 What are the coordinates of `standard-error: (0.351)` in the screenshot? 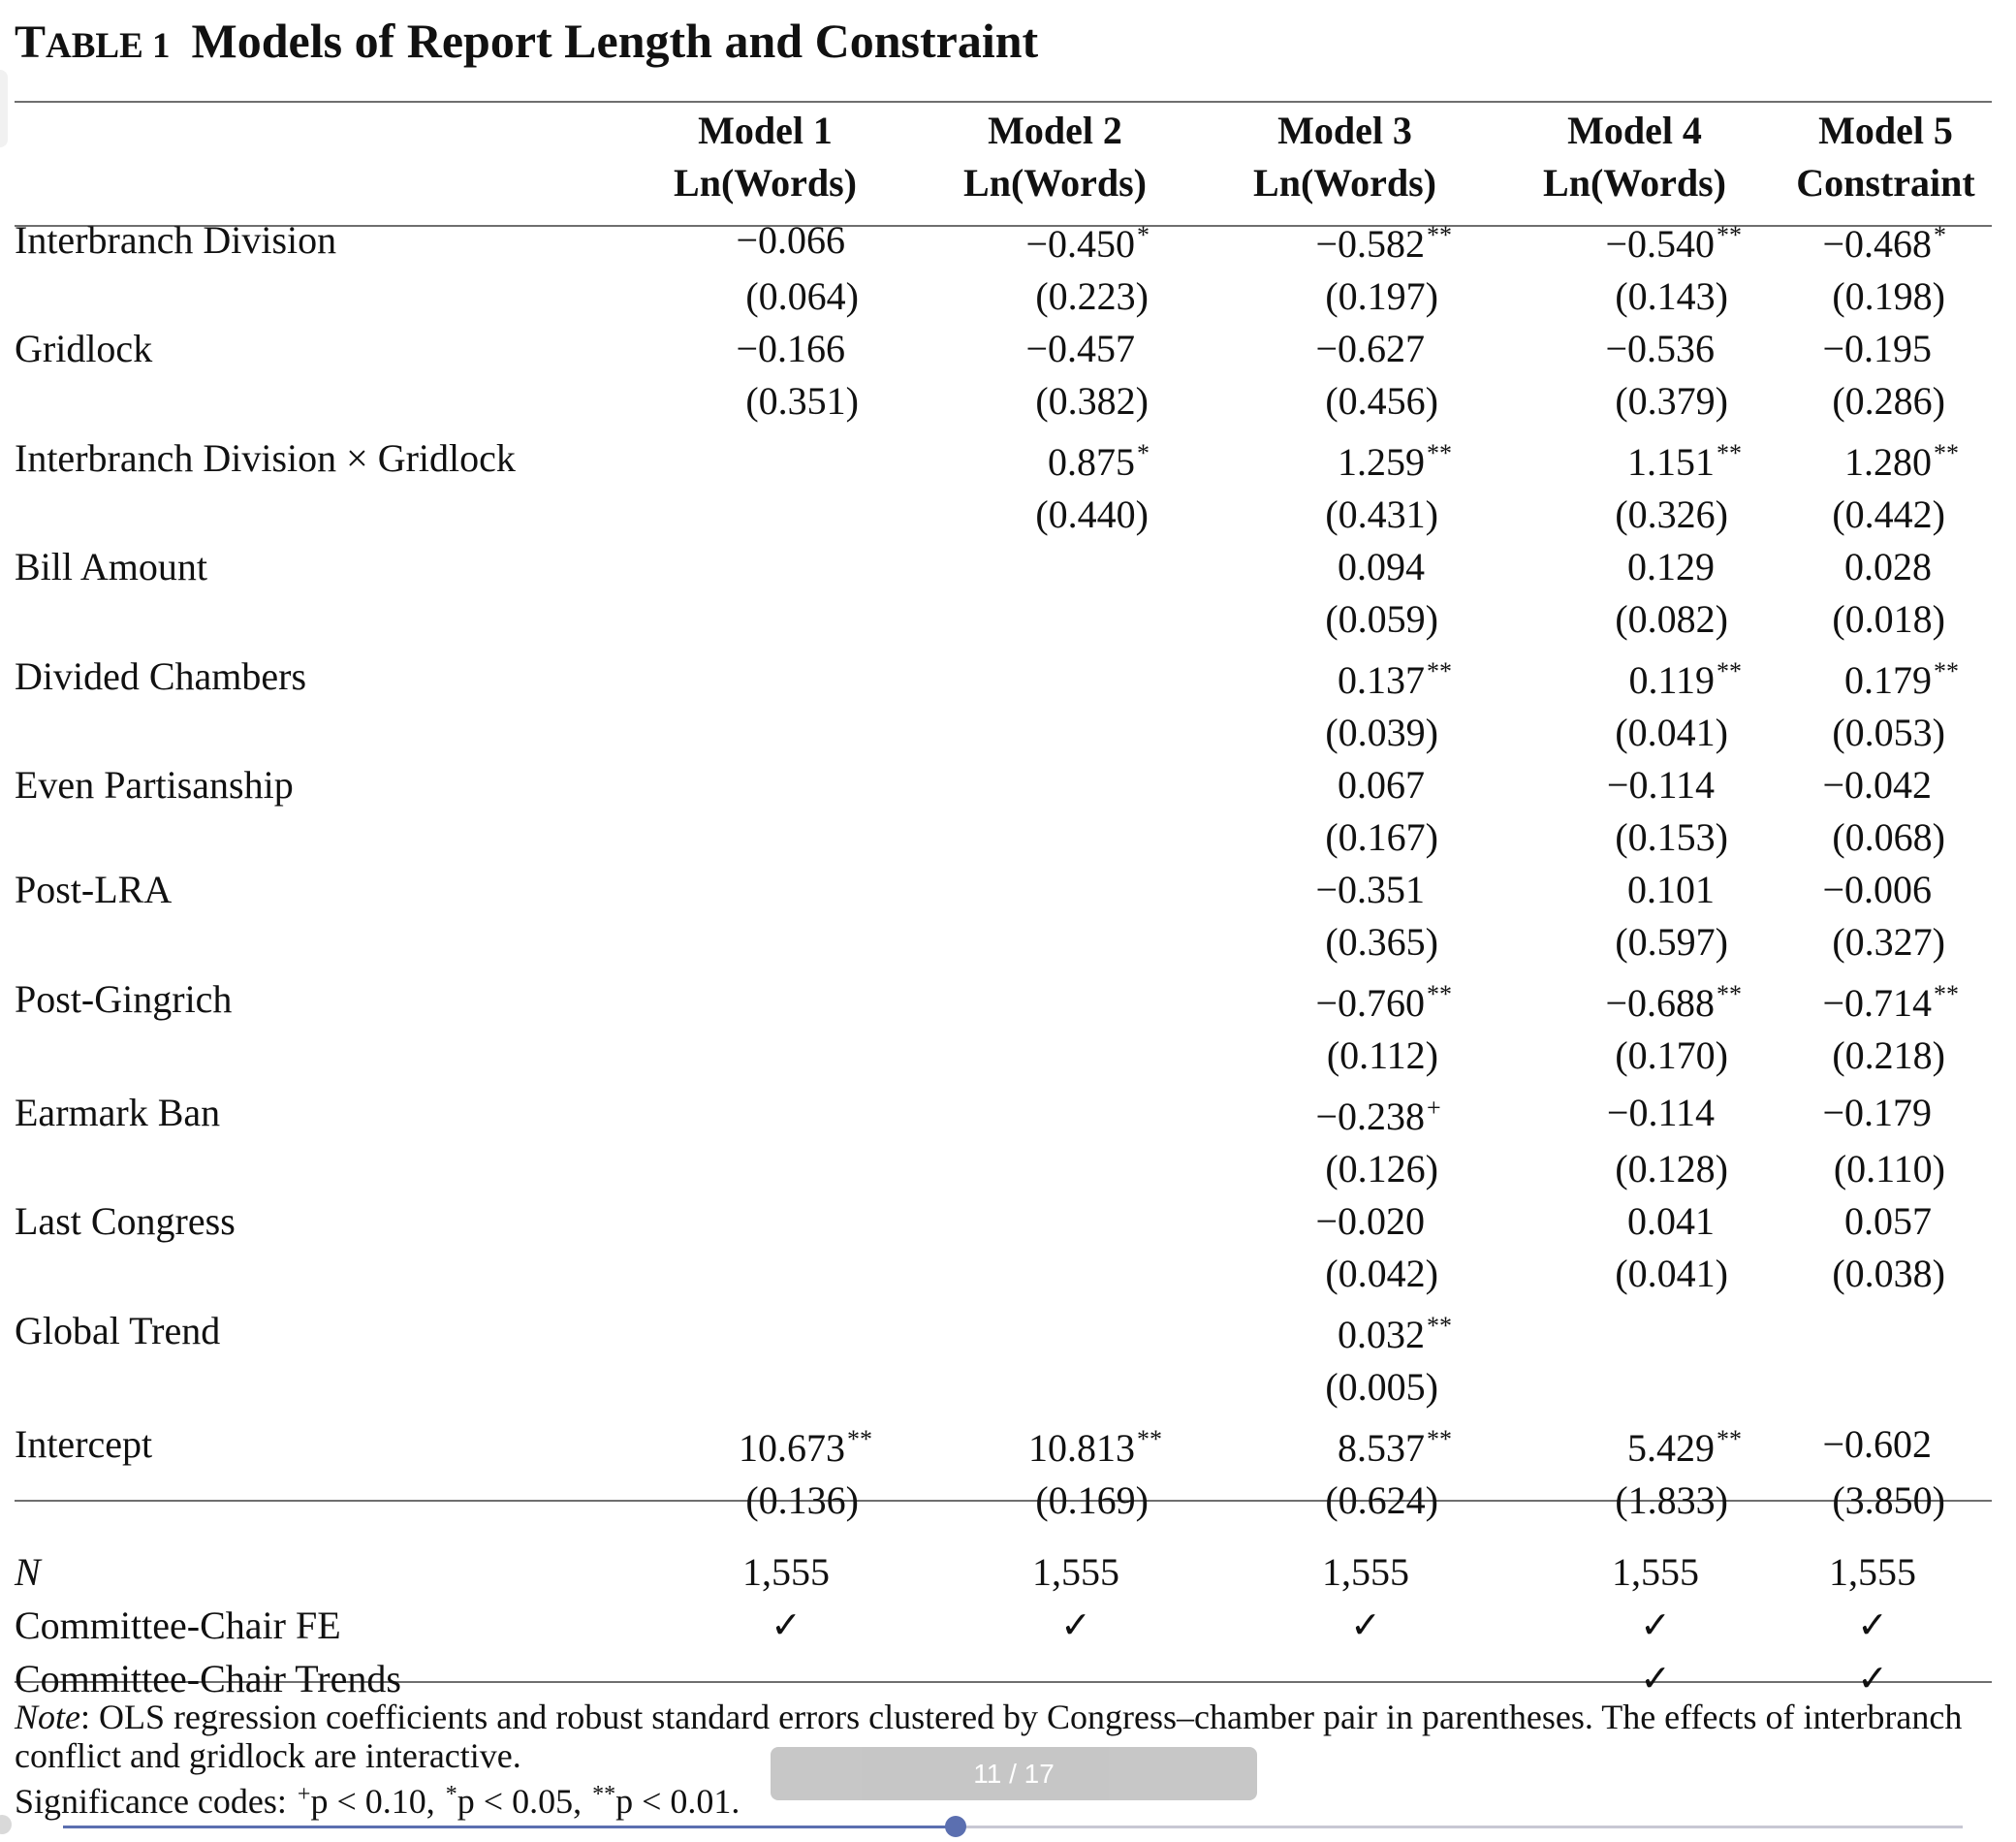 It's located at (802, 401).